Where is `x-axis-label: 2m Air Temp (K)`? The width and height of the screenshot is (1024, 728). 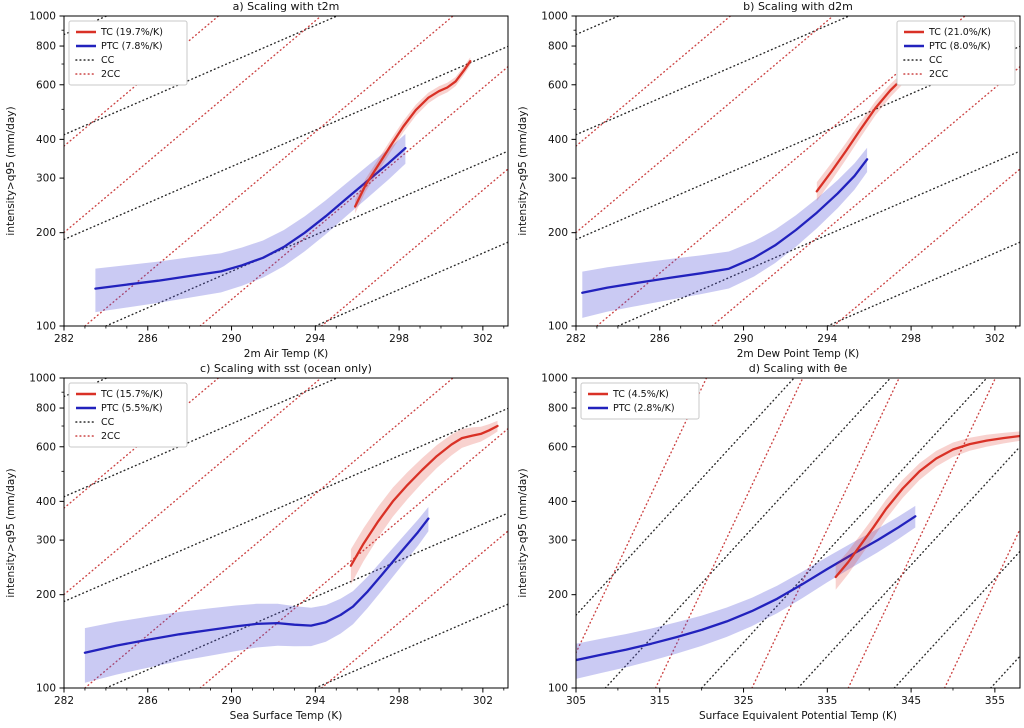 x-axis-label: 2m Air Temp (K) is located at coordinates (286, 354).